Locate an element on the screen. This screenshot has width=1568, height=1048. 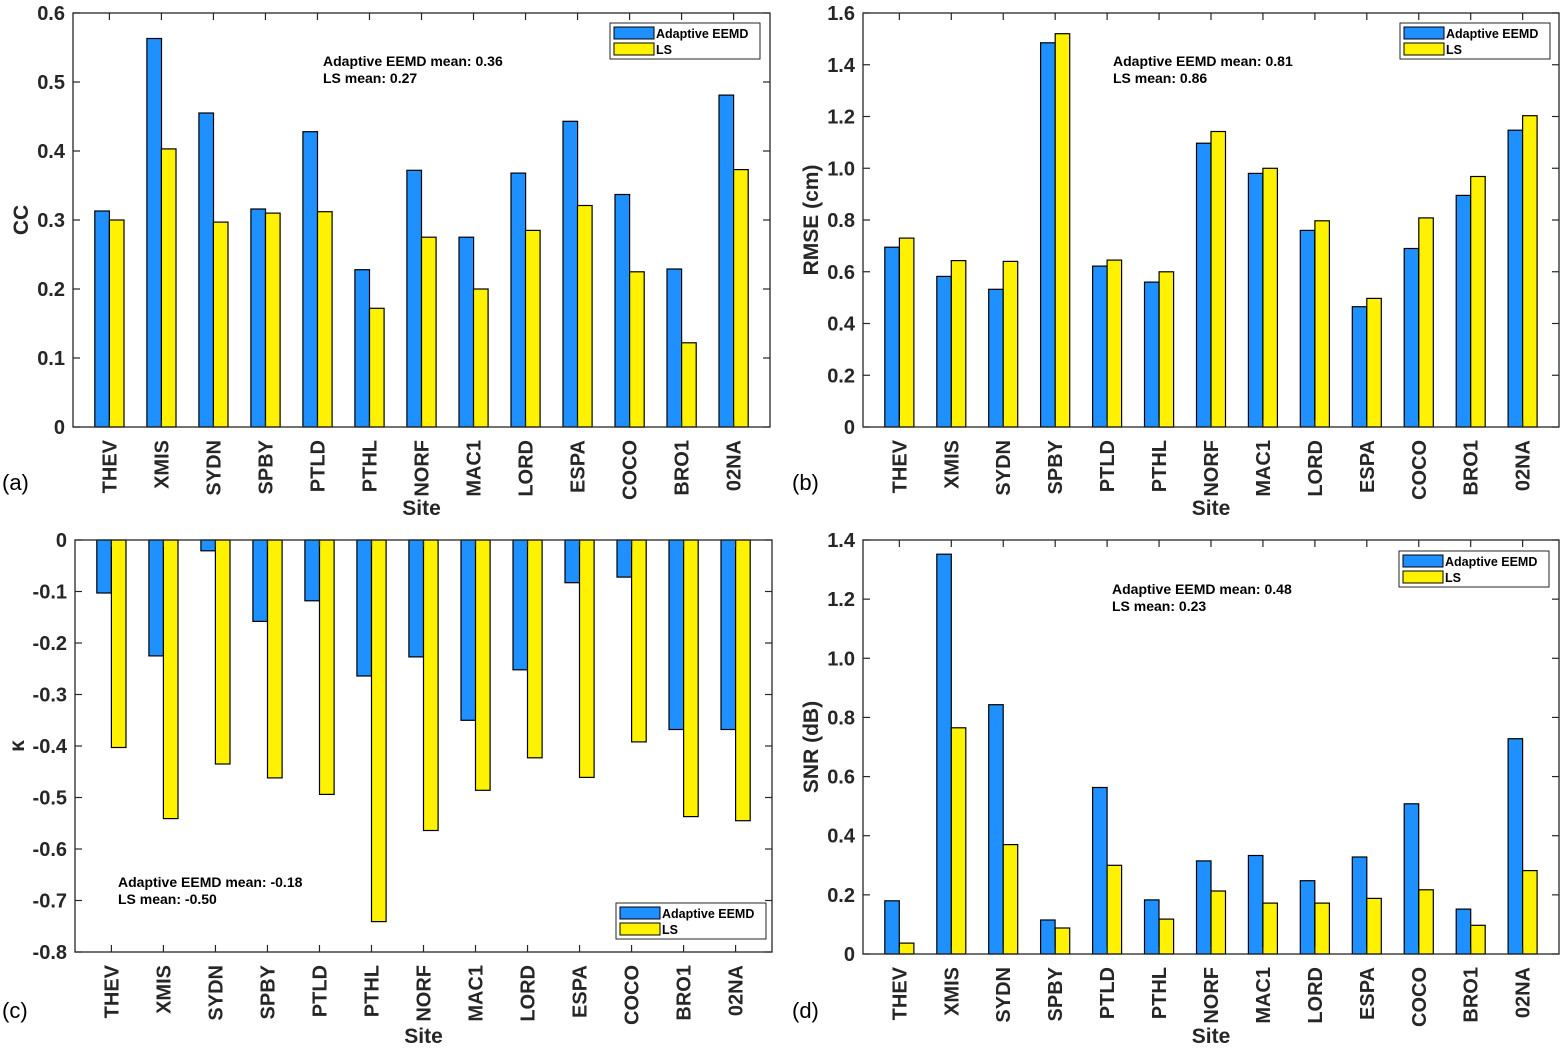
legend-swatch-ls is located at coordinates (1424, 49).